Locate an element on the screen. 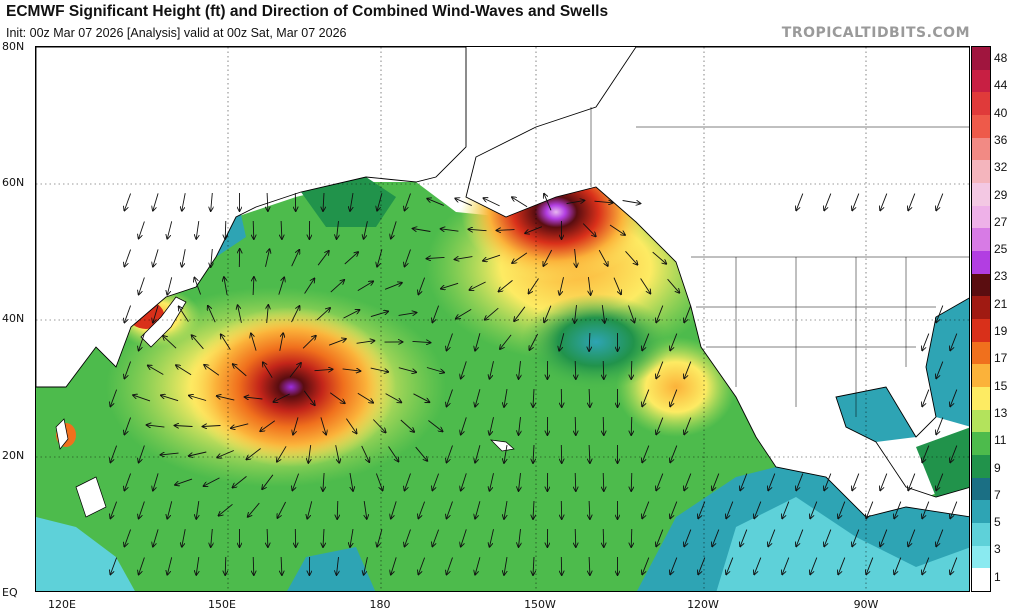 The image size is (1024, 612). colorbar-label: 1 is located at coordinates (997, 576).